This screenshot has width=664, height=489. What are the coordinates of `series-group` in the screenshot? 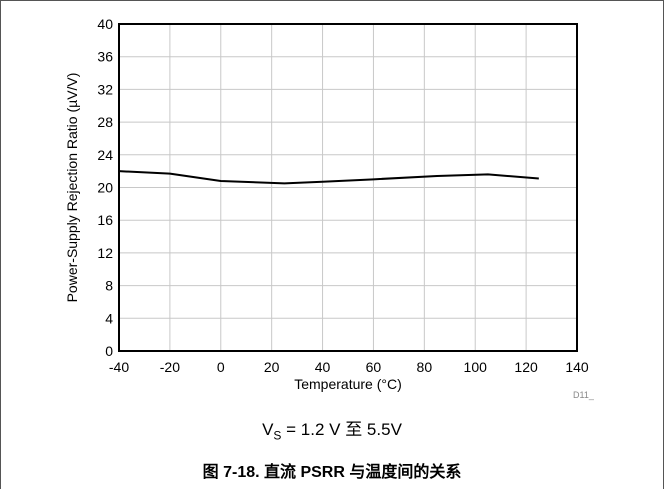 It's located at (328, 177).